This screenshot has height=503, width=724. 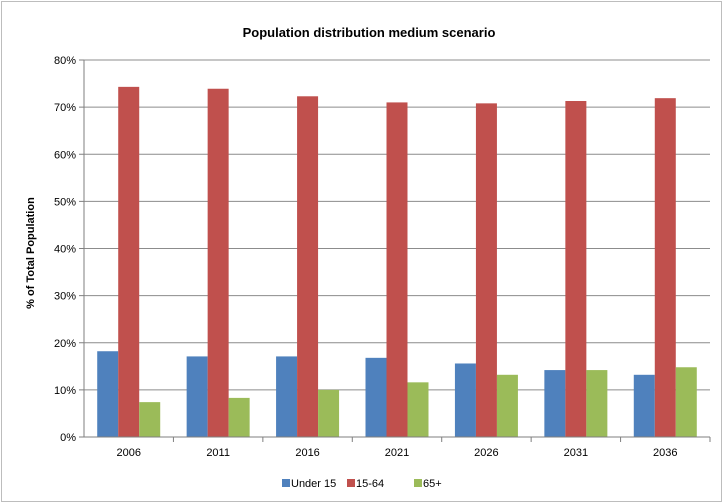 What do you see at coordinates (665, 267) in the screenshot?
I see `bar-15-64-2036` at bounding box center [665, 267].